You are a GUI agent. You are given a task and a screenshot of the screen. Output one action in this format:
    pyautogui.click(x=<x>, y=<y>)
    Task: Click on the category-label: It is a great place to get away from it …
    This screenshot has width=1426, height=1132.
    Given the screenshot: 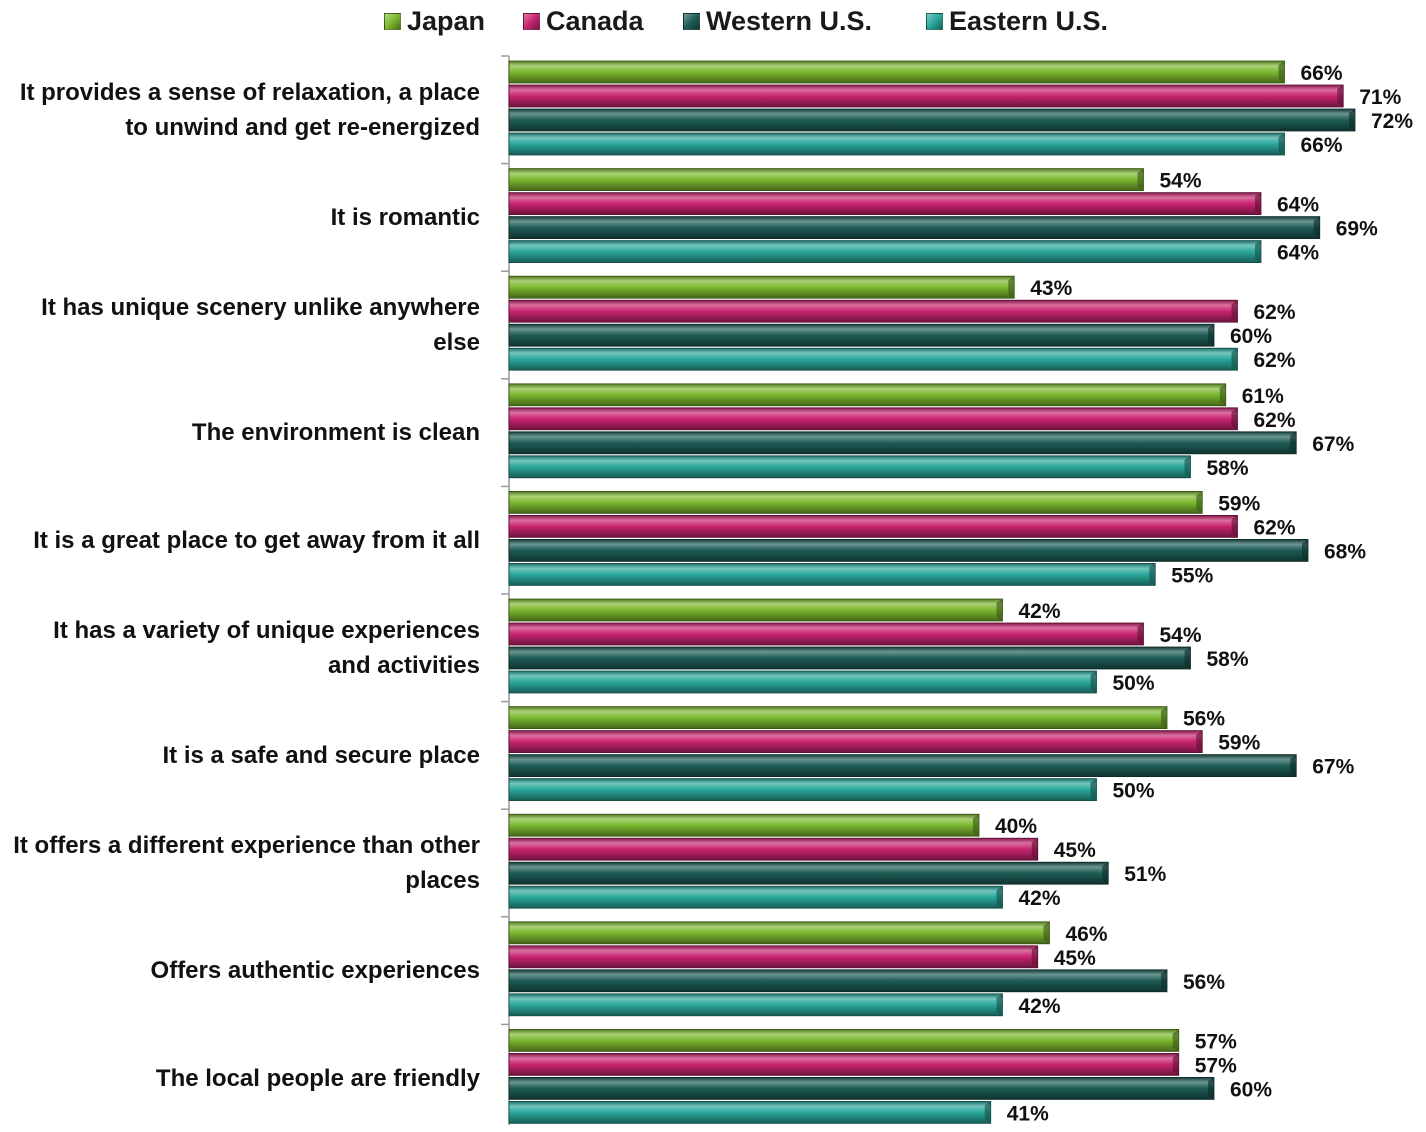 What is the action you would take?
    pyautogui.click(x=256, y=540)
    